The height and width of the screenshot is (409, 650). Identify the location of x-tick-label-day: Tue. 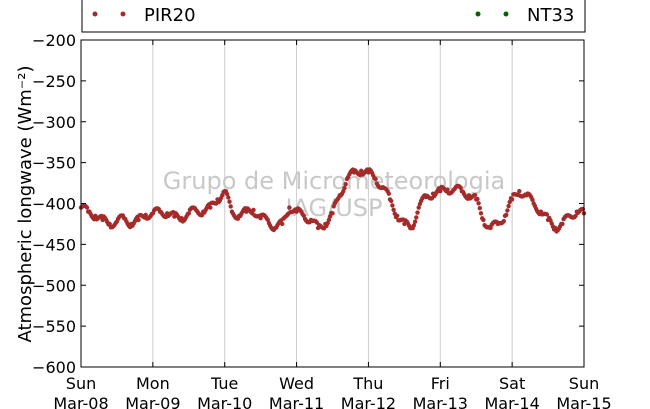
(224, 383).